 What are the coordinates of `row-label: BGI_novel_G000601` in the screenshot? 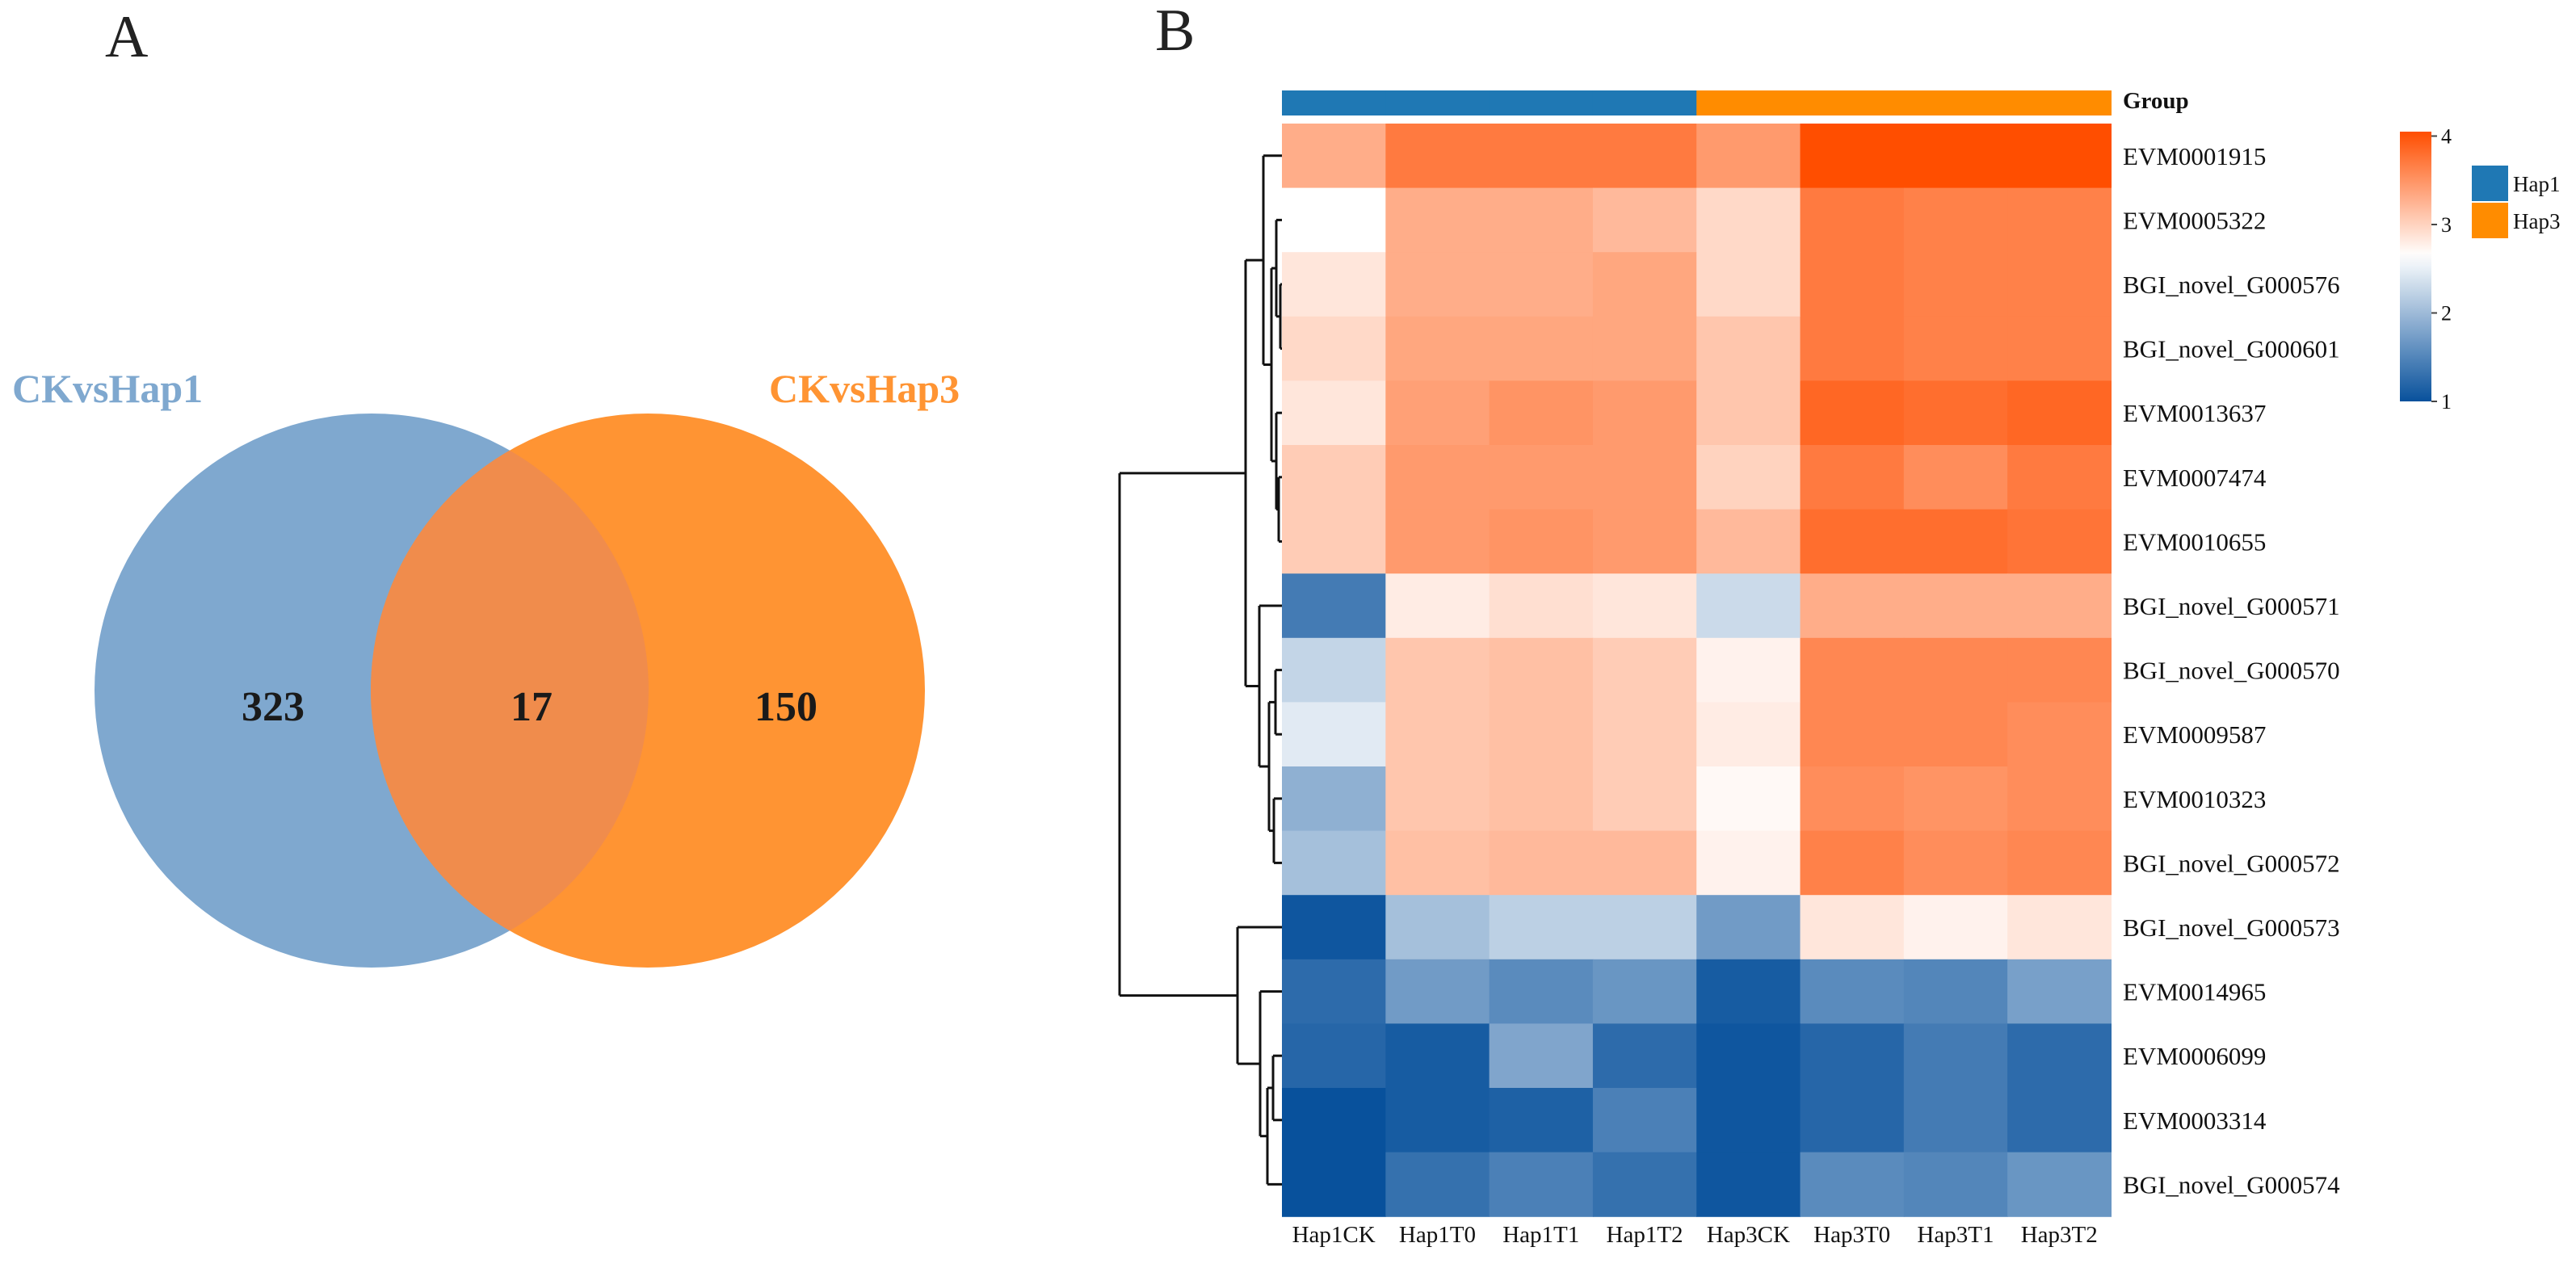 It's located at (2232, 349).